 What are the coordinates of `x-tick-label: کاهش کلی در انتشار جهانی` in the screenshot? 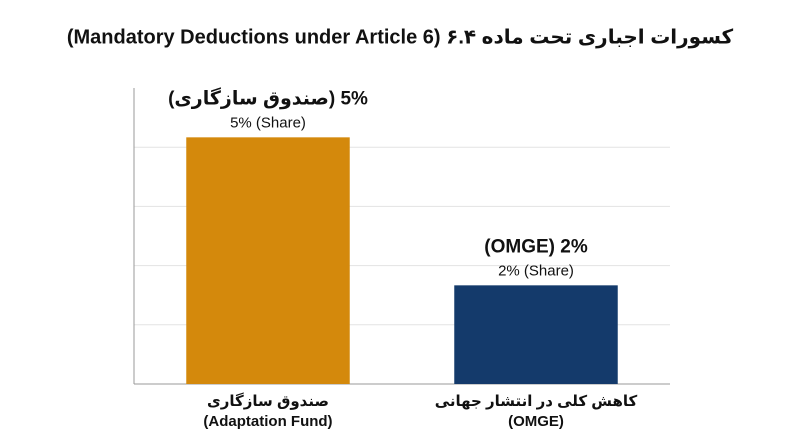 It's located at (536, 401).